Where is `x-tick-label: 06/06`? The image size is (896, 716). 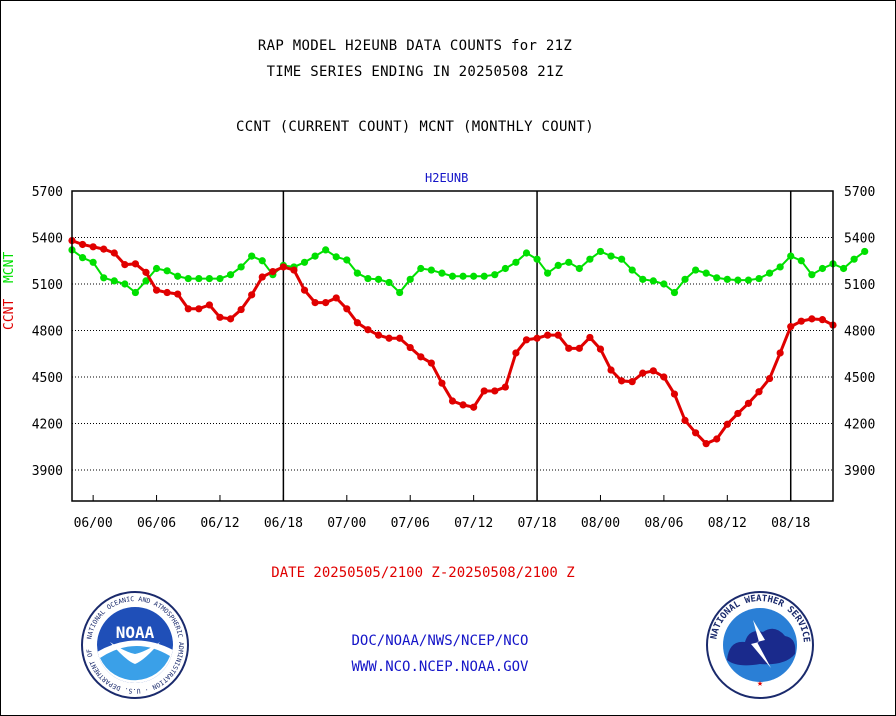
x-tick-label: 06/06 is located at coordinates (156, 523).